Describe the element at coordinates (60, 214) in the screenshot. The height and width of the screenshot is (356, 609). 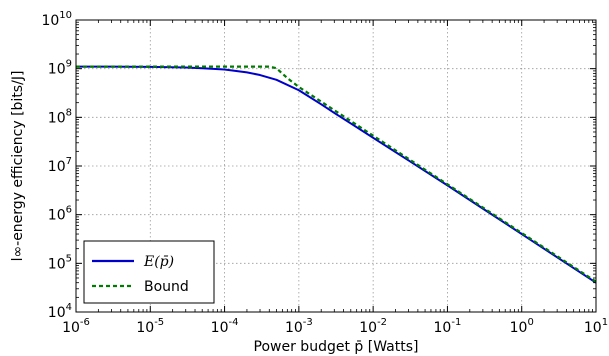
I see `y-tick-label: 10⁶` at that location.